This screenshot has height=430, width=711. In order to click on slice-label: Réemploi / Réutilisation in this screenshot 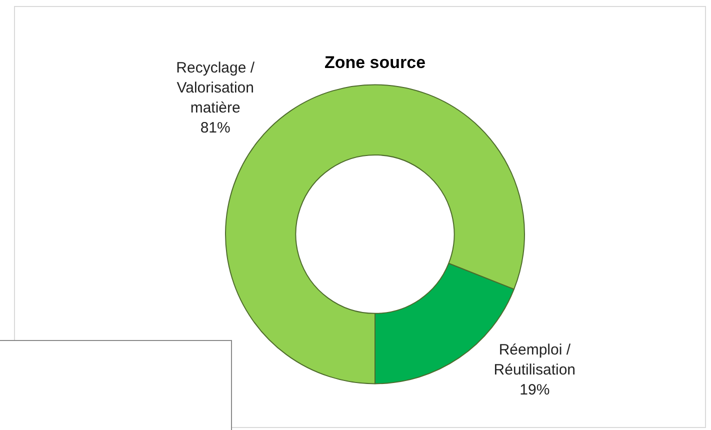, I will do `click(535, 359)`.